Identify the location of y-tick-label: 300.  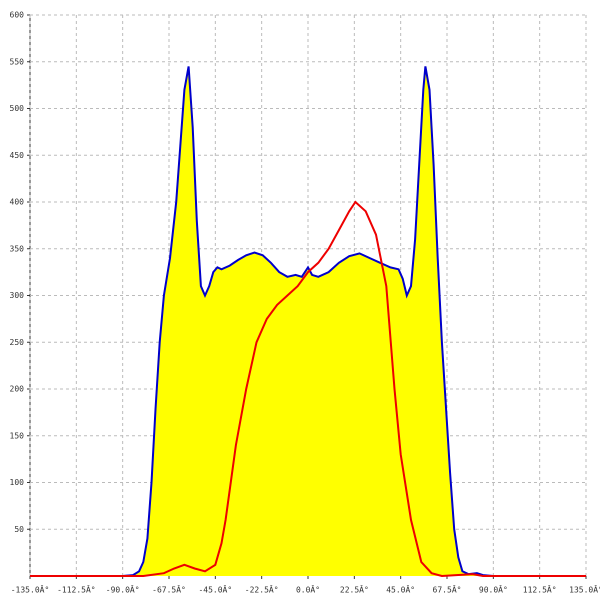
(17, 295).